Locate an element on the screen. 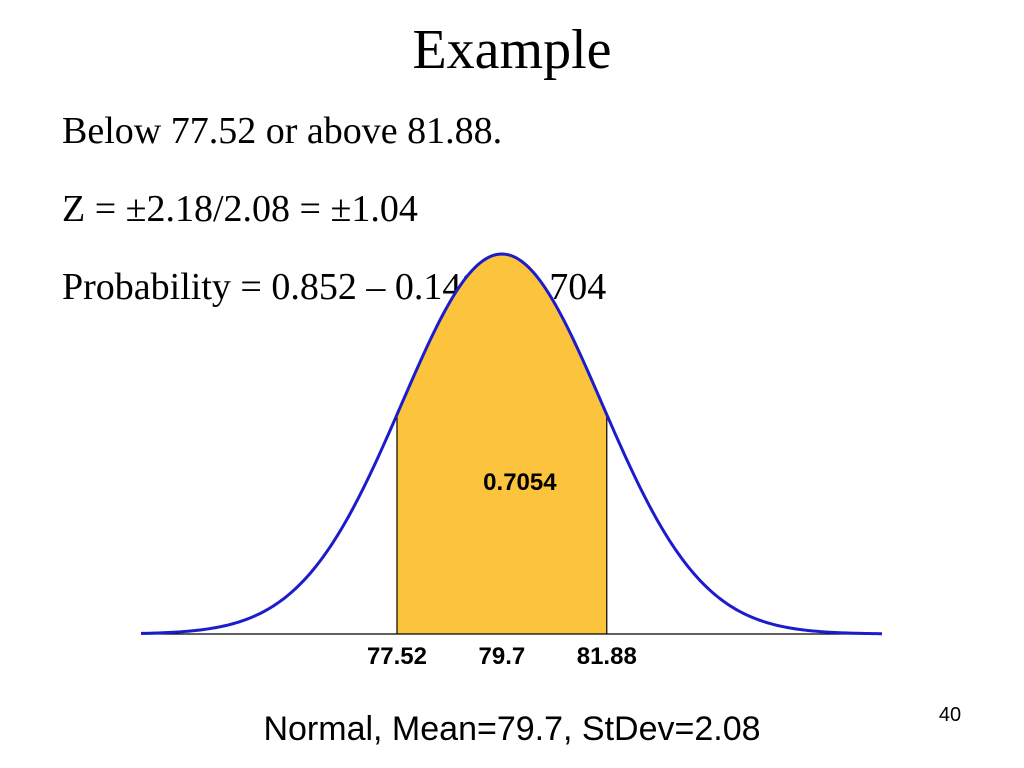 This screenshot has height=768, width=1024. x-tick-label: 81.88 is located at coordinates (607, 656).